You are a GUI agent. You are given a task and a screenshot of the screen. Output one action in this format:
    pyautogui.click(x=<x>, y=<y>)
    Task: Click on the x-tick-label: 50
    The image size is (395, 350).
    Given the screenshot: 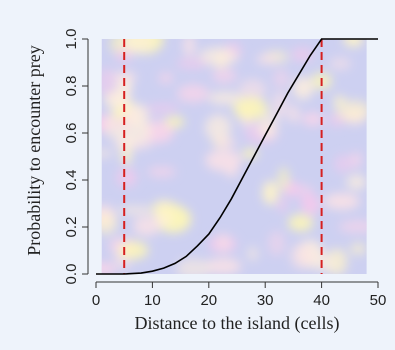 What is the action you would take?
    pyautogui.click(x=378, y=300)
    